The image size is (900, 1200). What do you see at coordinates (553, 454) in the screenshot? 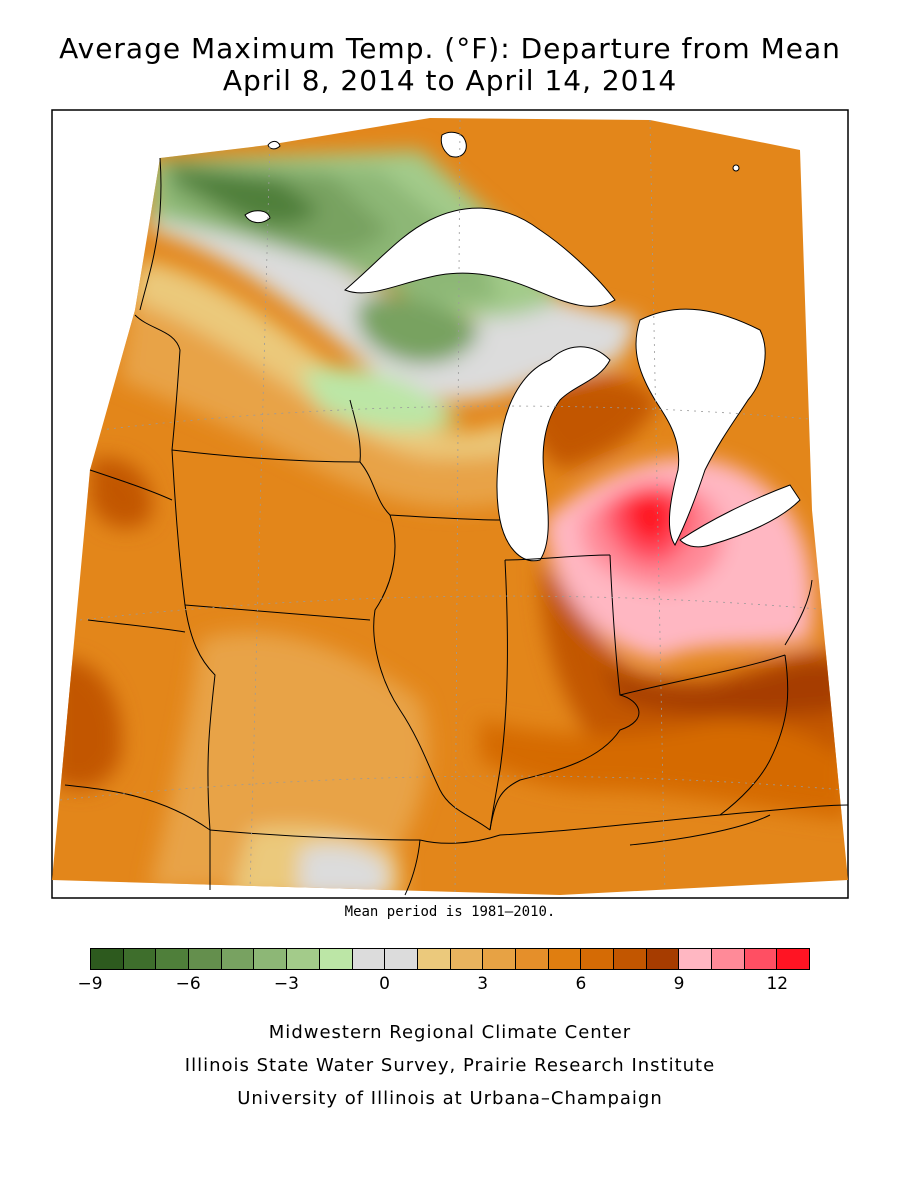
I see `lake-michigan` at bounding box center [553, 454].